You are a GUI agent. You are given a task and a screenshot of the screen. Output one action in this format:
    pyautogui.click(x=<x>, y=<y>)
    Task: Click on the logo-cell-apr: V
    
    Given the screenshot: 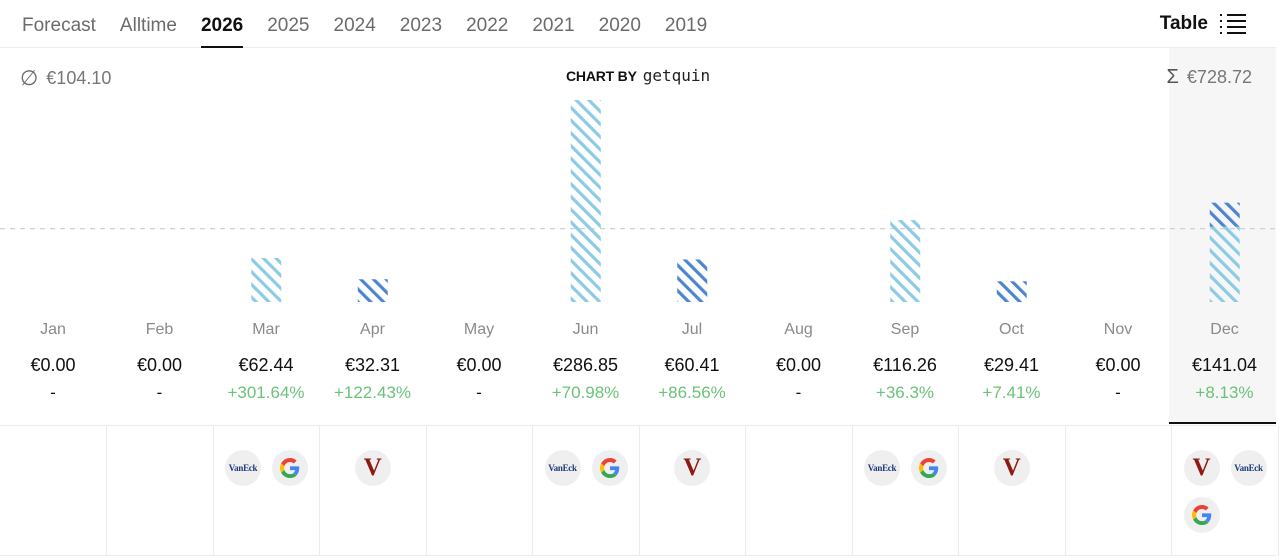 What is the action you would take?
    pyautogui.click(x=373, y=491)
    